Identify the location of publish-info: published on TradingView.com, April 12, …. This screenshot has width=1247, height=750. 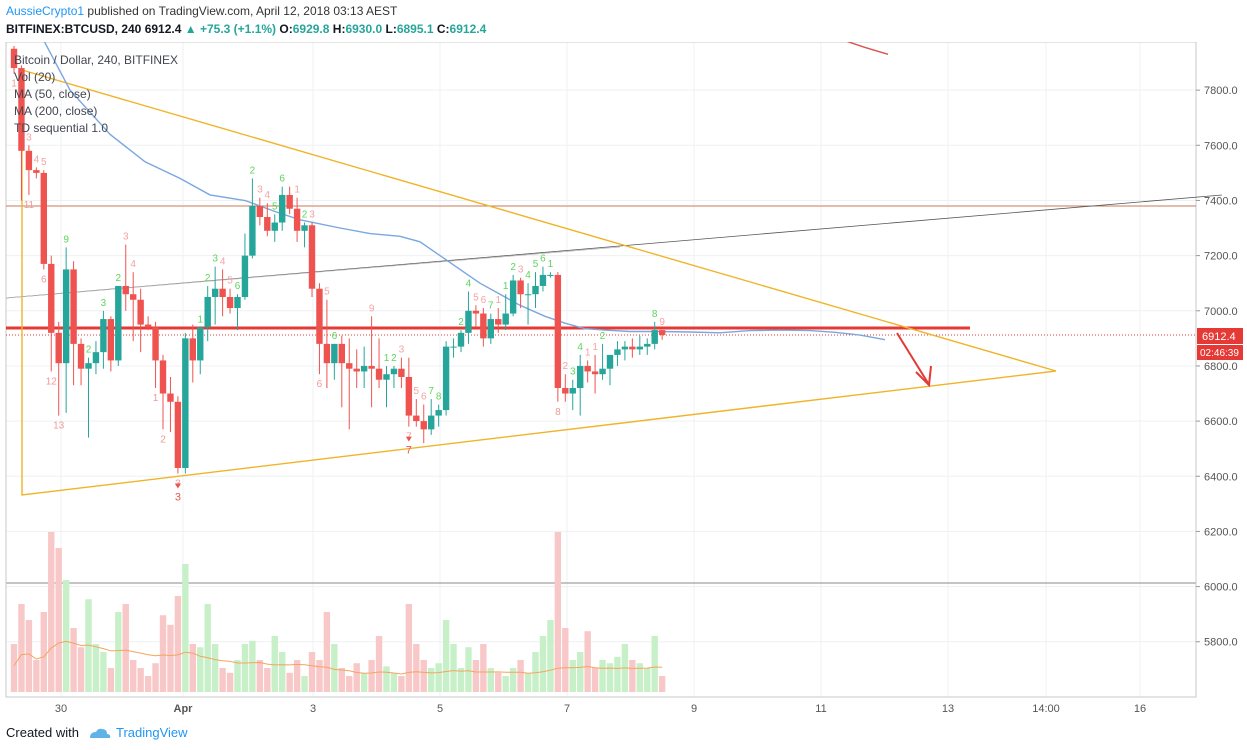
(242, 11).